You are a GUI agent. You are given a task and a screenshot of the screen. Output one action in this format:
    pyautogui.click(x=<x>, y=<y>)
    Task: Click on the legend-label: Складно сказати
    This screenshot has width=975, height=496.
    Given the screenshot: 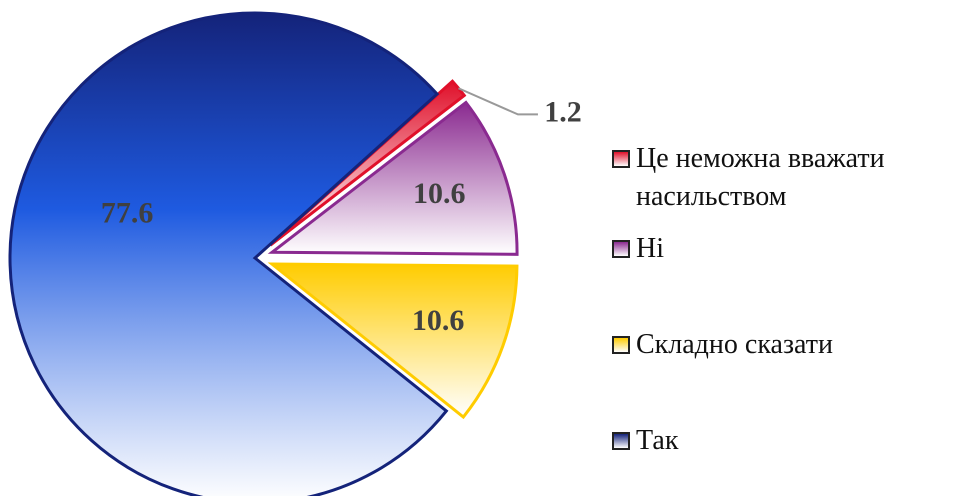 What is the action you would take?
    pyautogui.click(x=734, y=344)
    